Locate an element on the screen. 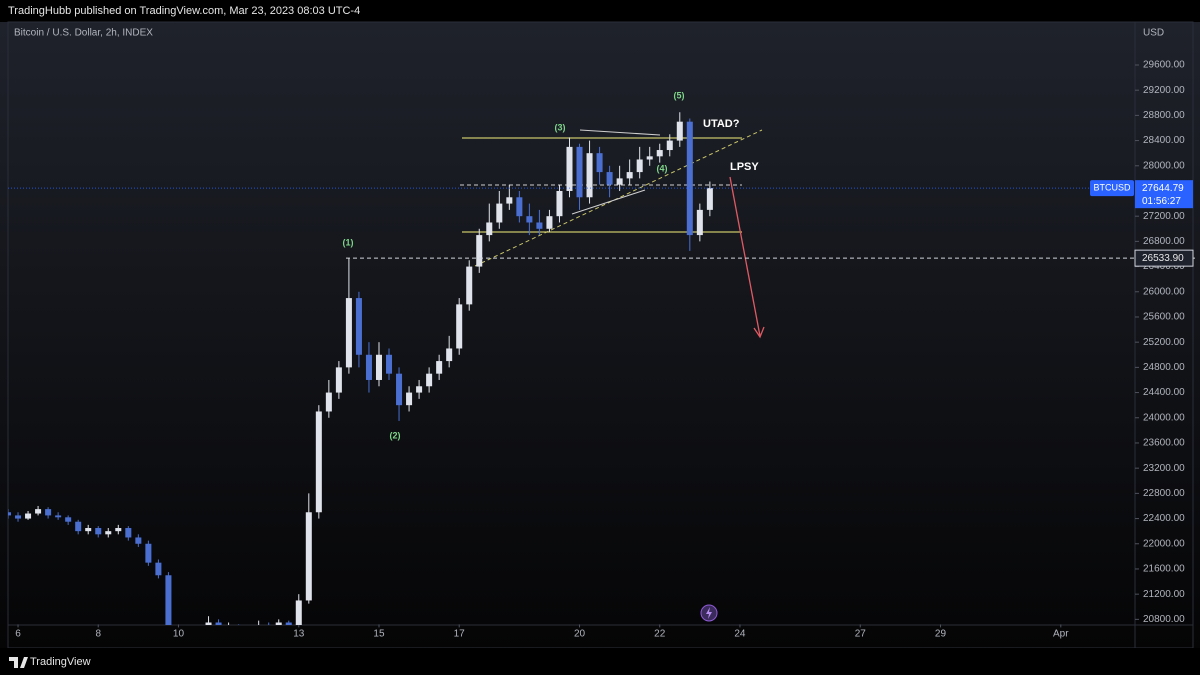  x-tick-label: Apr is located at coordinates (1061, 634).